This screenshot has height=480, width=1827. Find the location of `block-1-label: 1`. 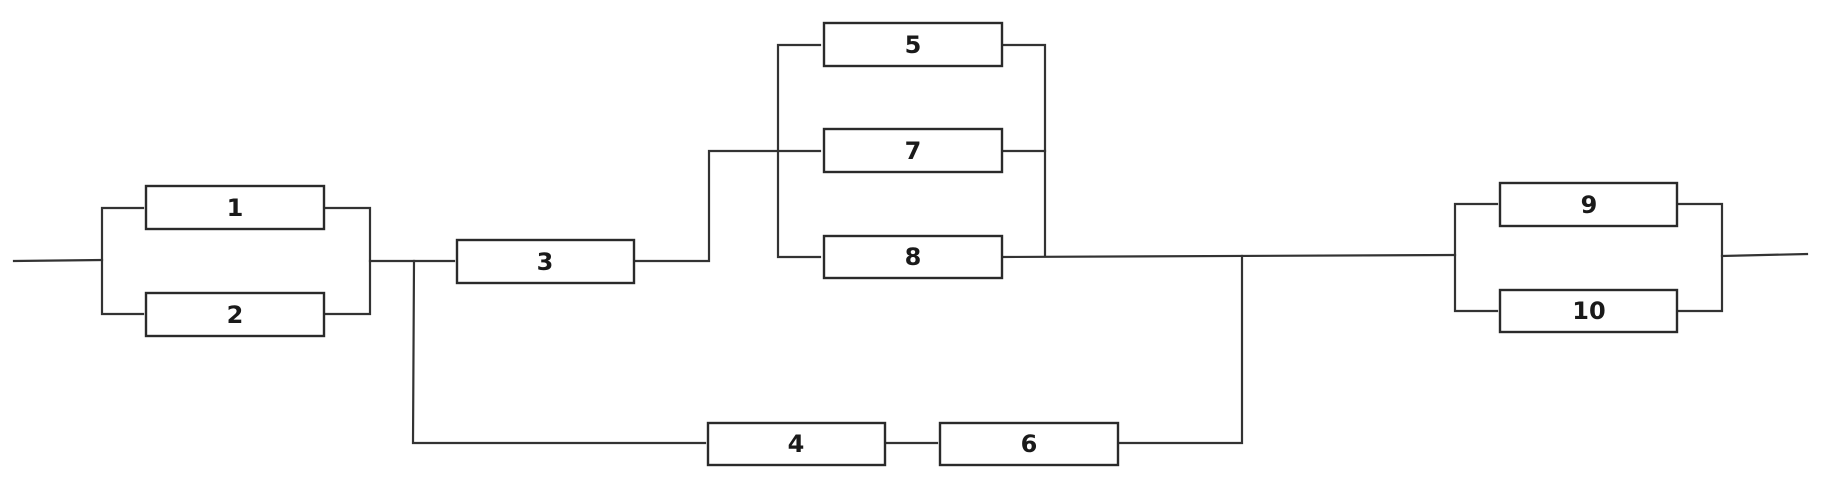

block-1-label: 1 is located at coordinates (235, 208).